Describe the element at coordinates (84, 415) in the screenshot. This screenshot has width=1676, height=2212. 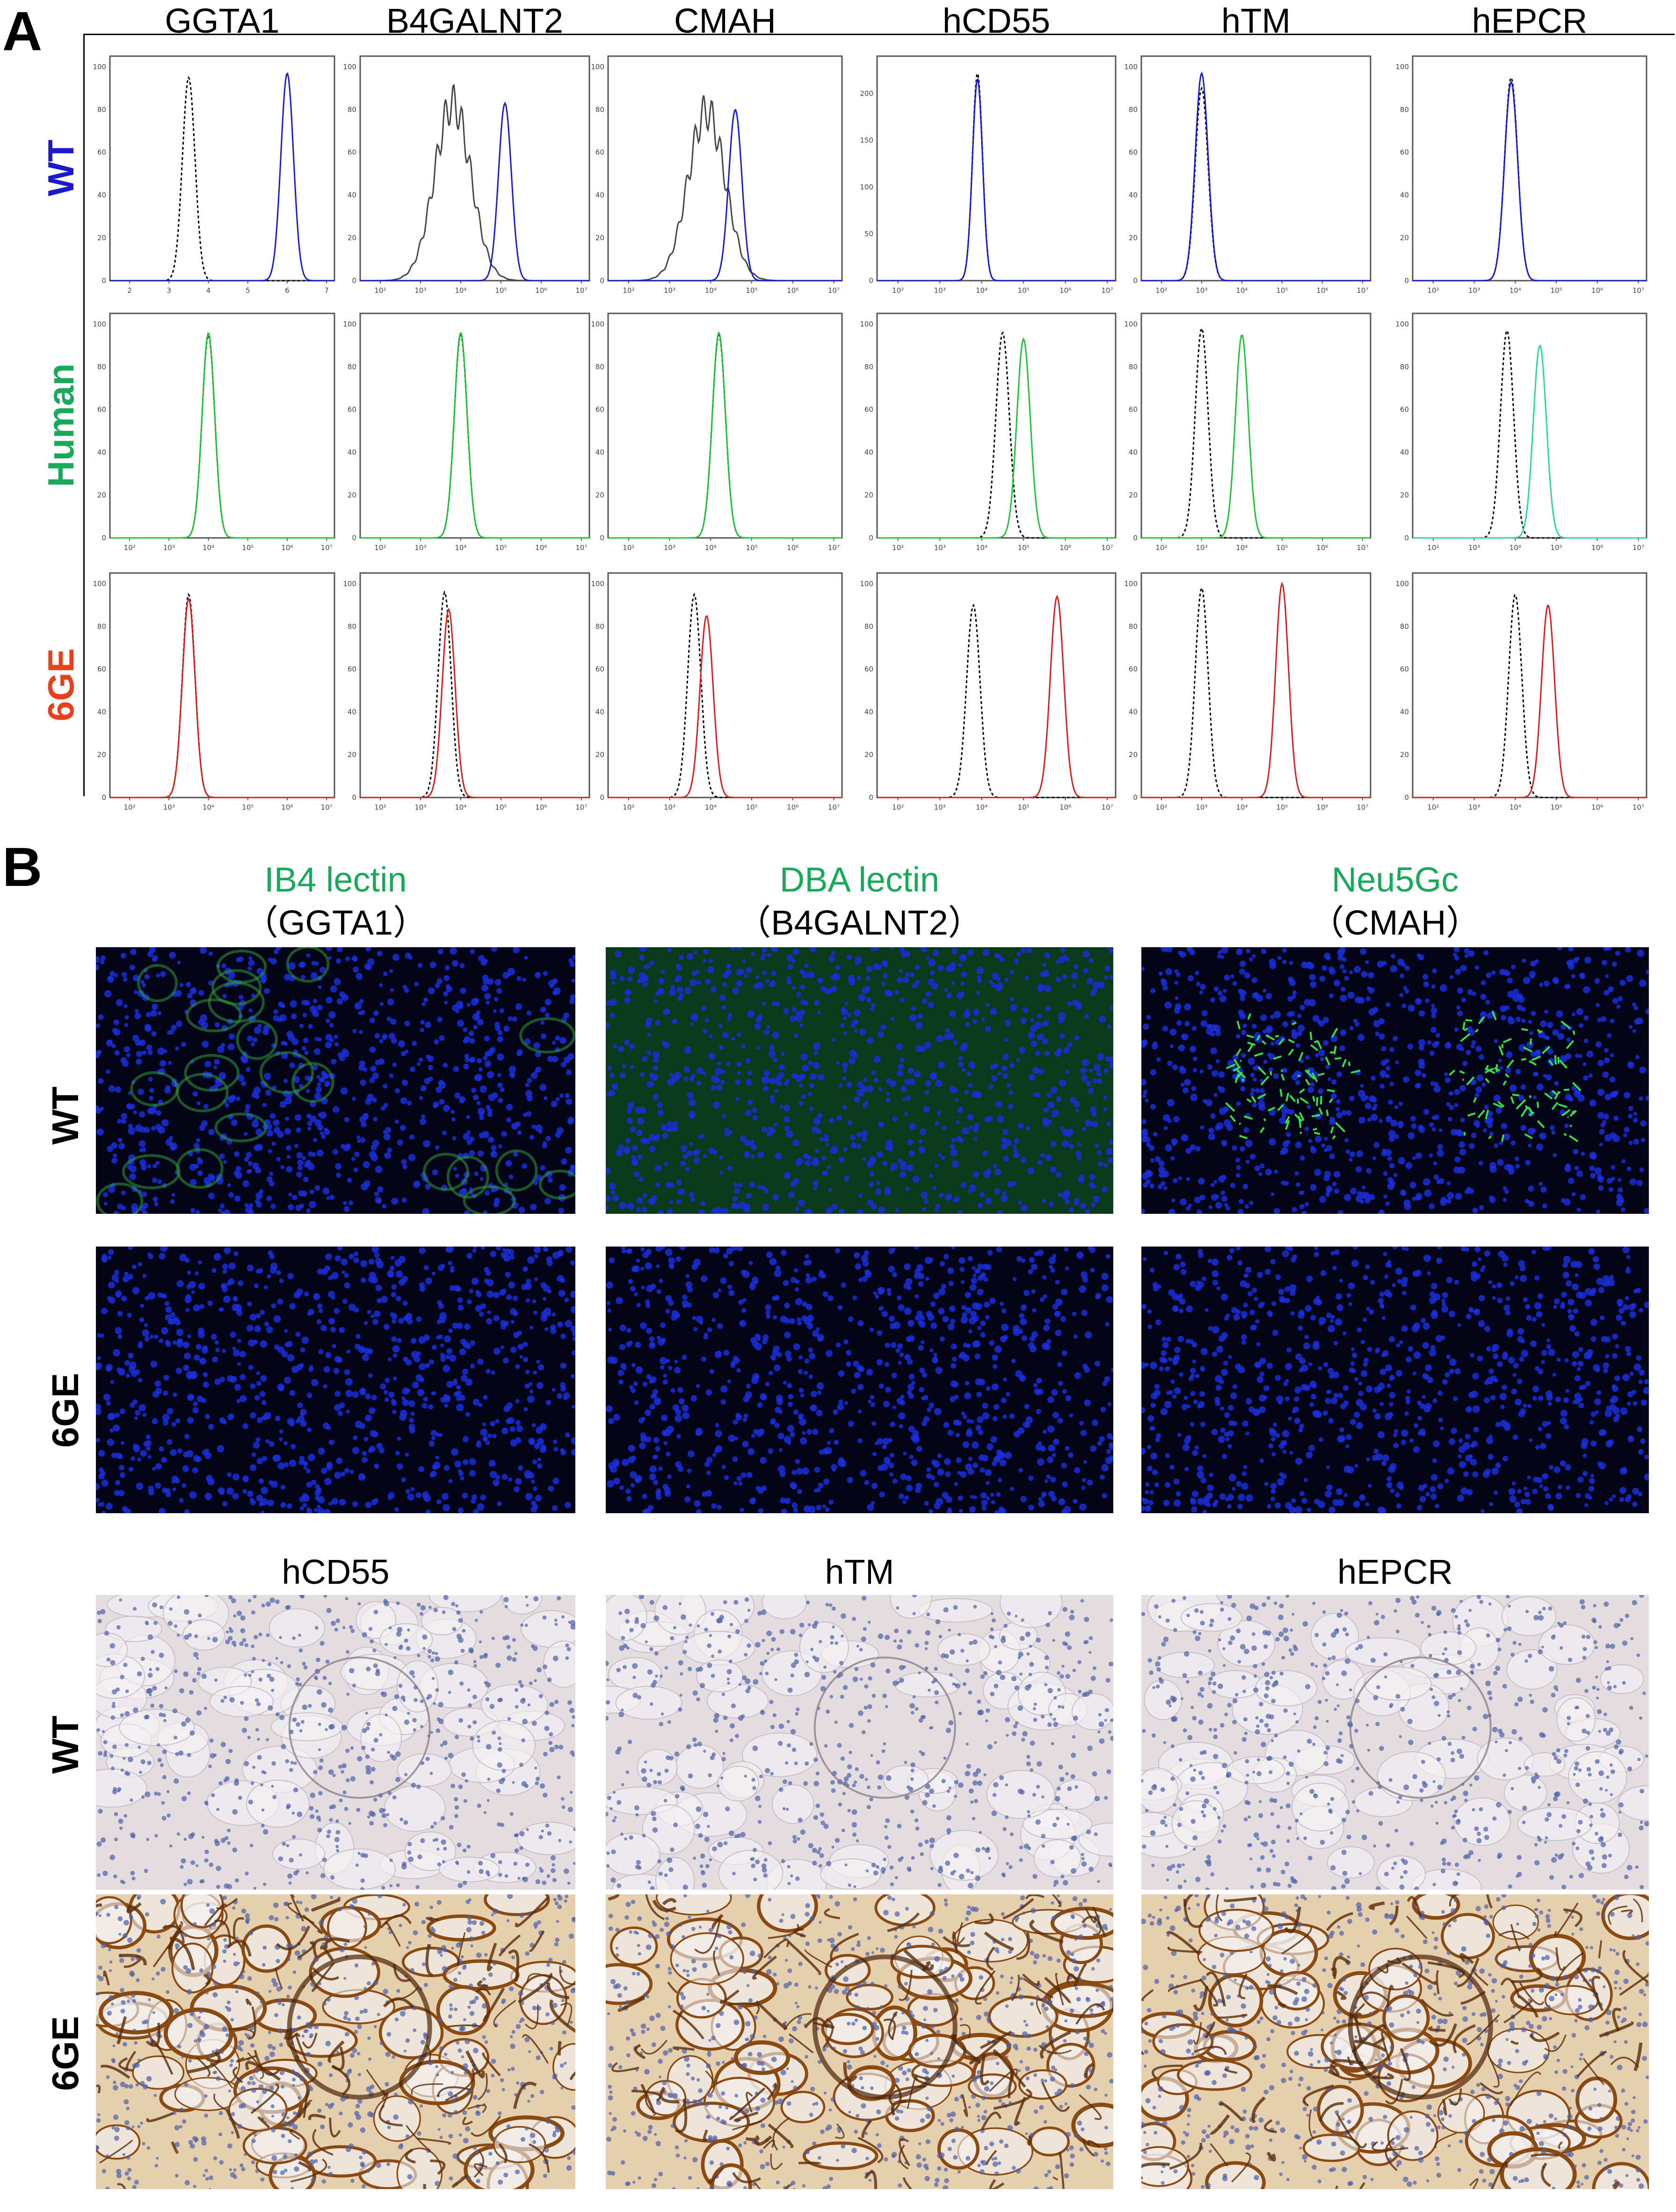
I see `panel-a-left-rule` at that location.